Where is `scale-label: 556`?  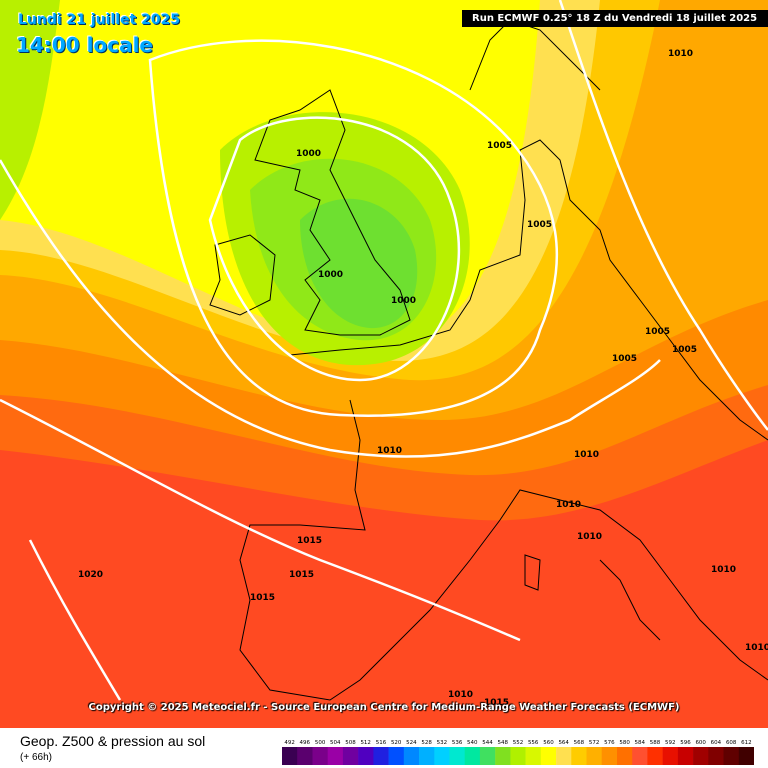
scale-label: 556 is located at coordinates (533, 743).